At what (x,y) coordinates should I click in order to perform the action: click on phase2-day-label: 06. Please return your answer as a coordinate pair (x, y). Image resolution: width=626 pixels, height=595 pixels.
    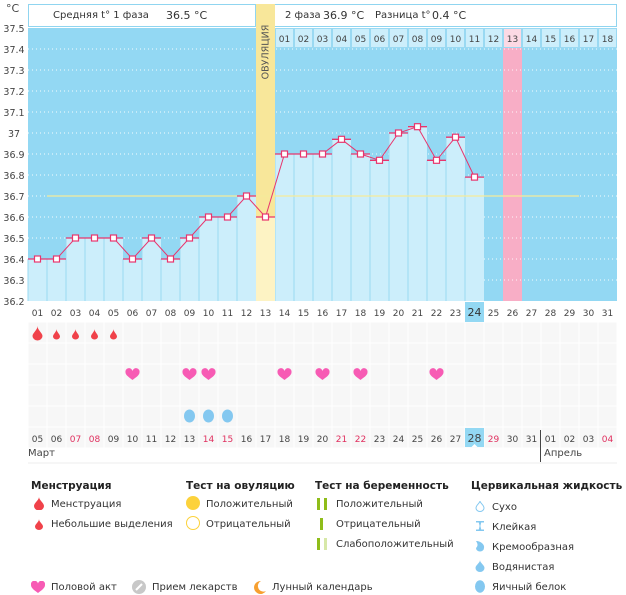
    Looking at the image, I should click on (380, 40).